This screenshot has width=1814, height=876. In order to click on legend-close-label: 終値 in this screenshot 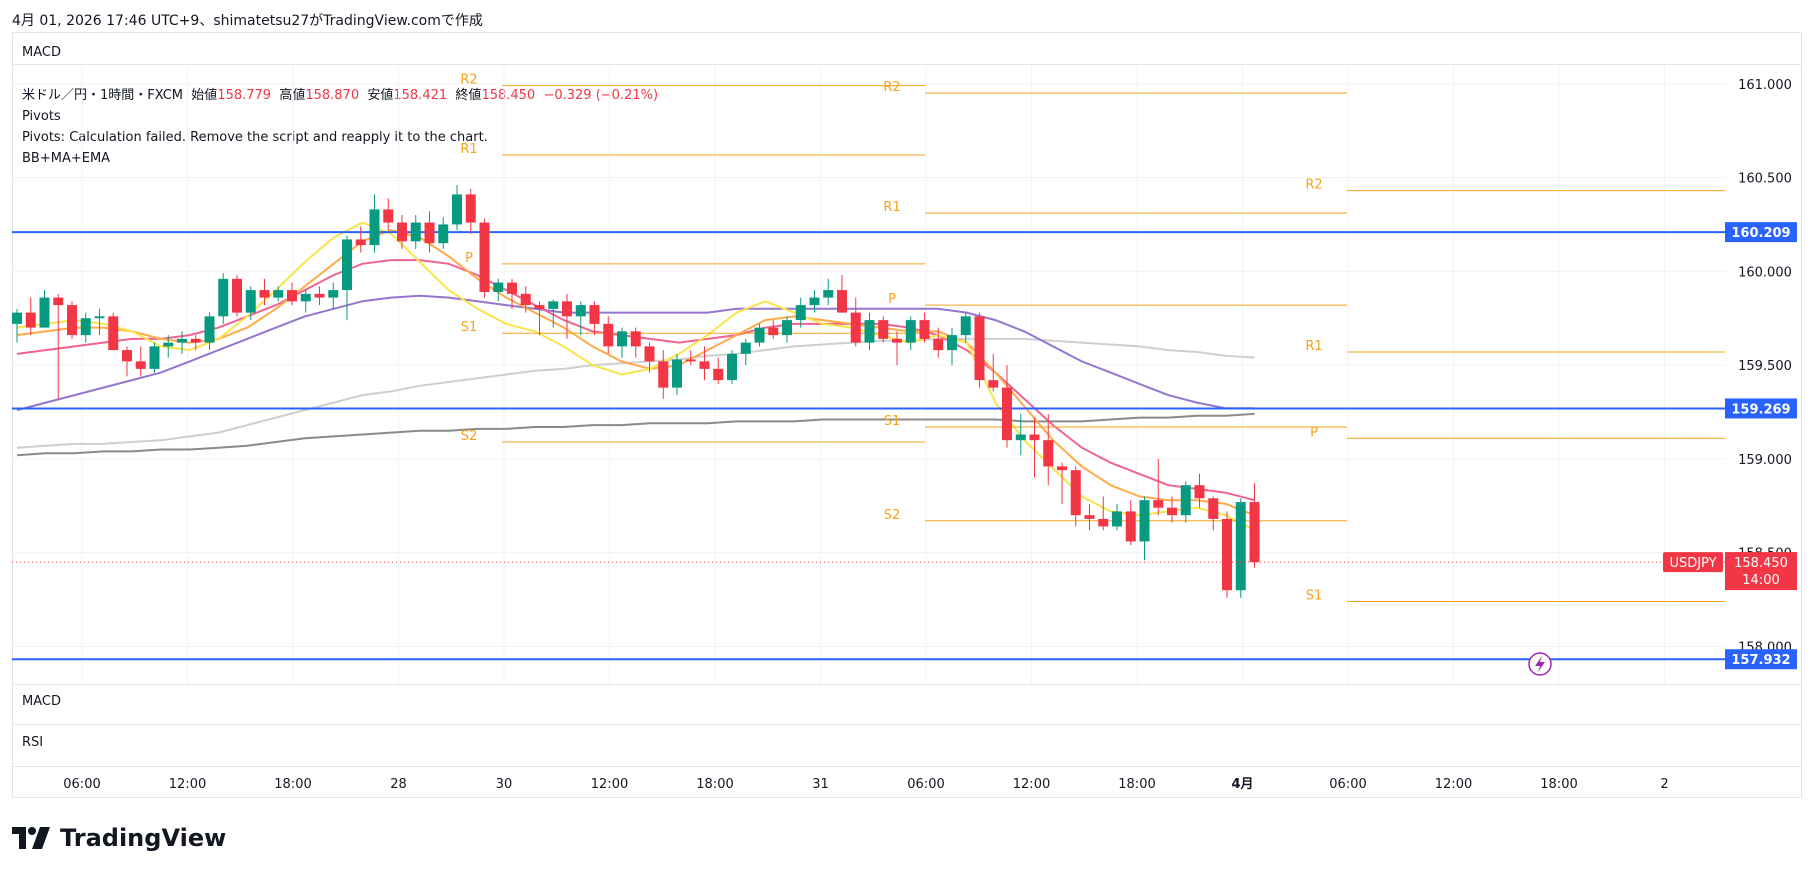, I will do `click(468, 95)`.